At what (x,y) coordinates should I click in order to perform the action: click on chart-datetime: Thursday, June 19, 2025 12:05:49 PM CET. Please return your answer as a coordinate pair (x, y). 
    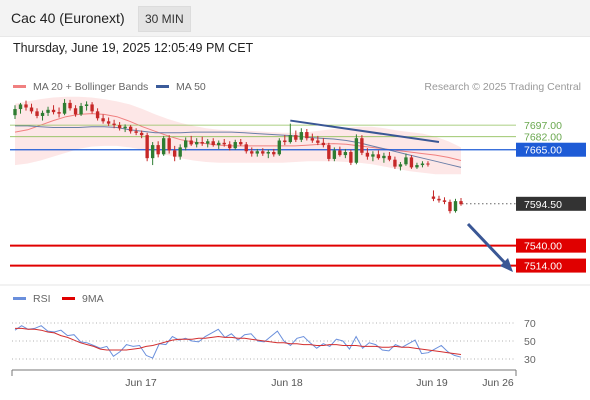
    Looking at the image, I should click on (133, 48).